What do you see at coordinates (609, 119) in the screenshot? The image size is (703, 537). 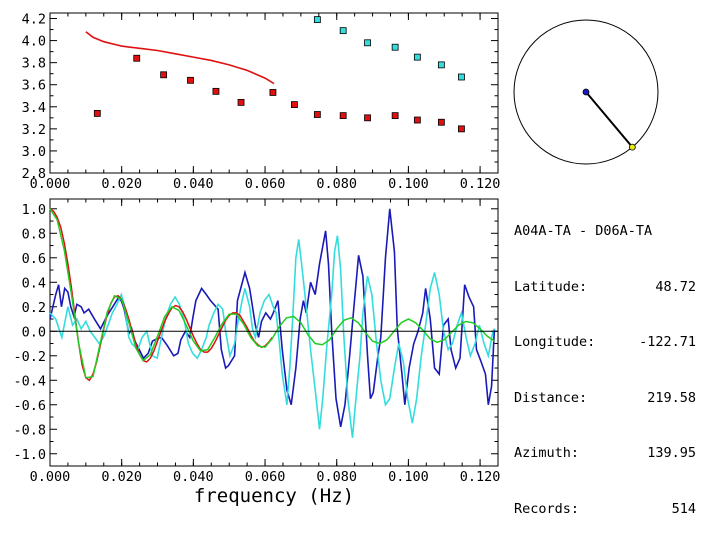 I see `azimuth-line` at bounding box center [609, 119].